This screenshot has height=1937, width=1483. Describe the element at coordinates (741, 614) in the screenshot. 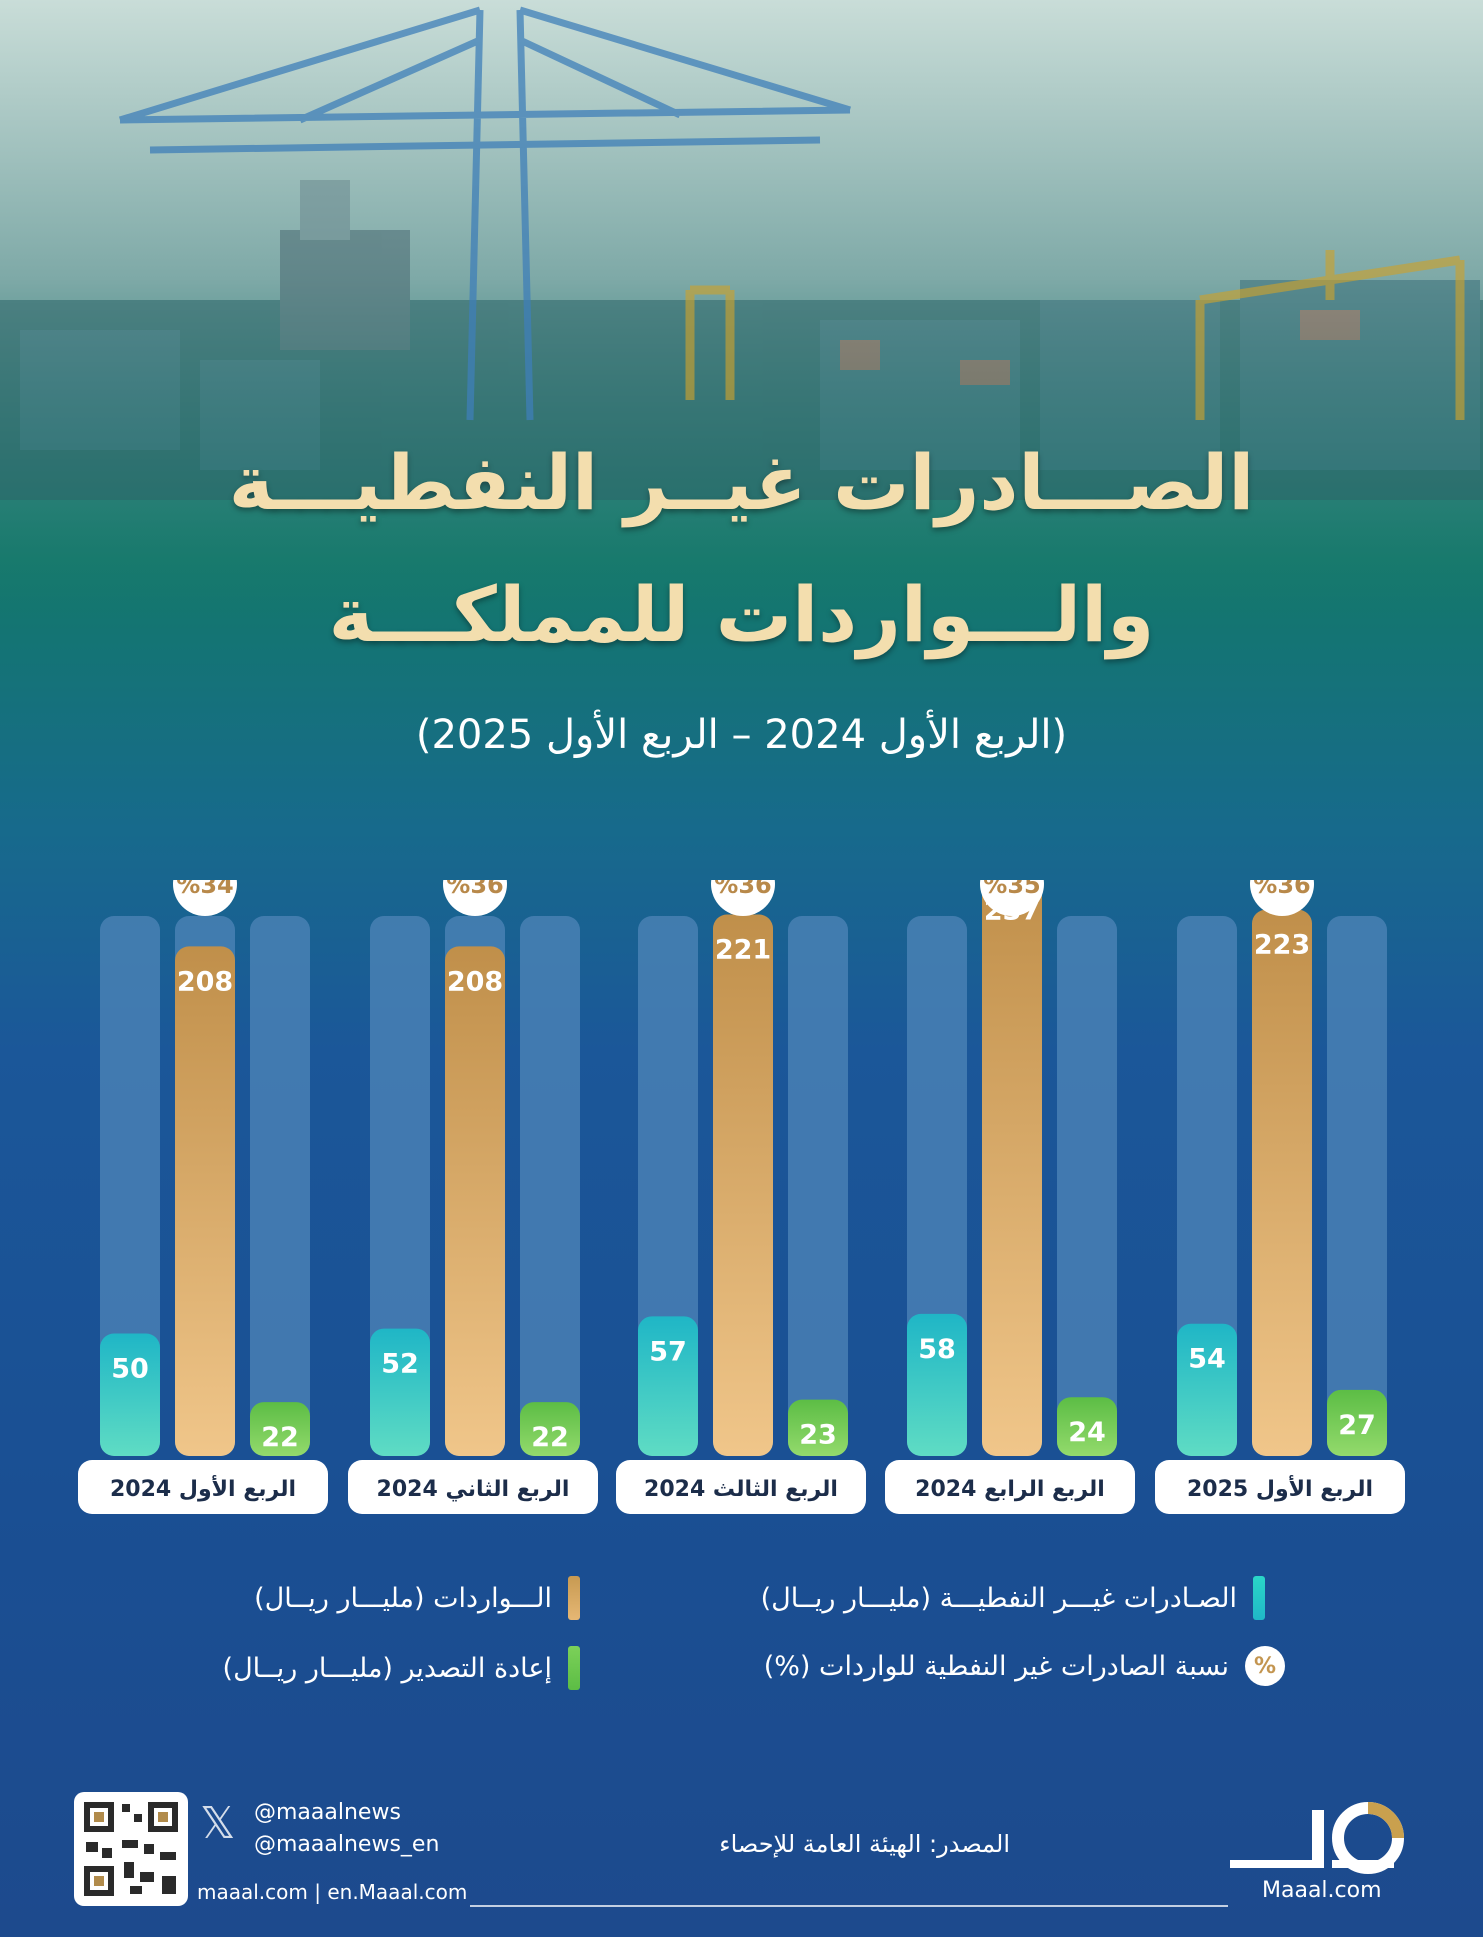

I see `title-line-2: والـــواردات للمملكـــة` at that location.